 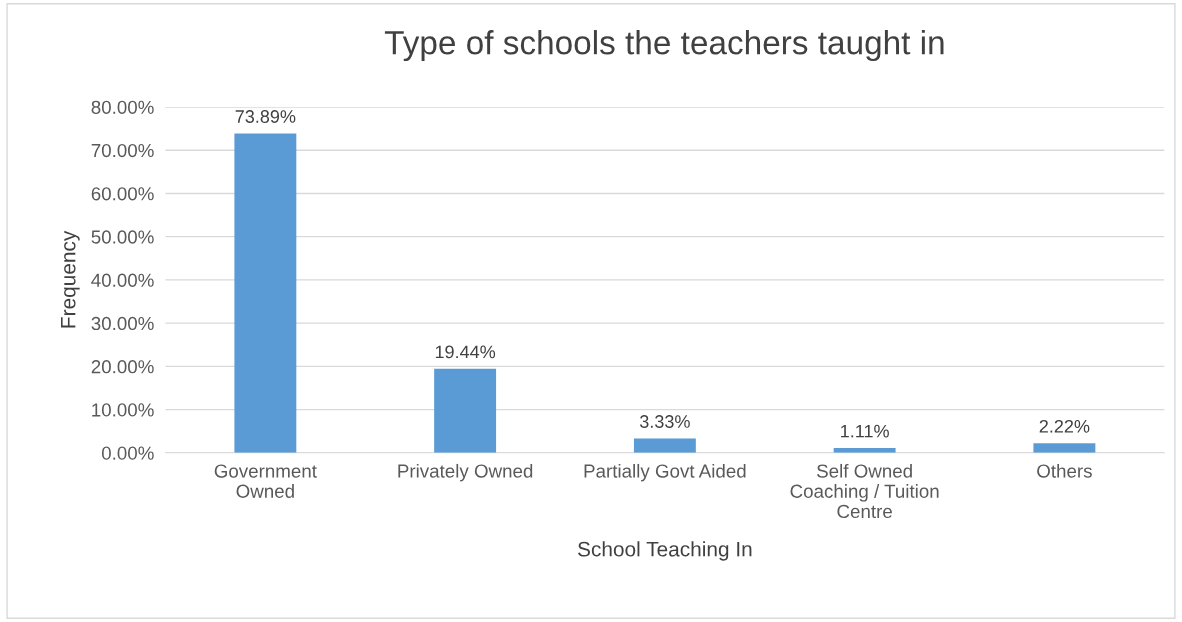 I want to click on y-tick-label: 30.00%, so click(x=122, y=323).